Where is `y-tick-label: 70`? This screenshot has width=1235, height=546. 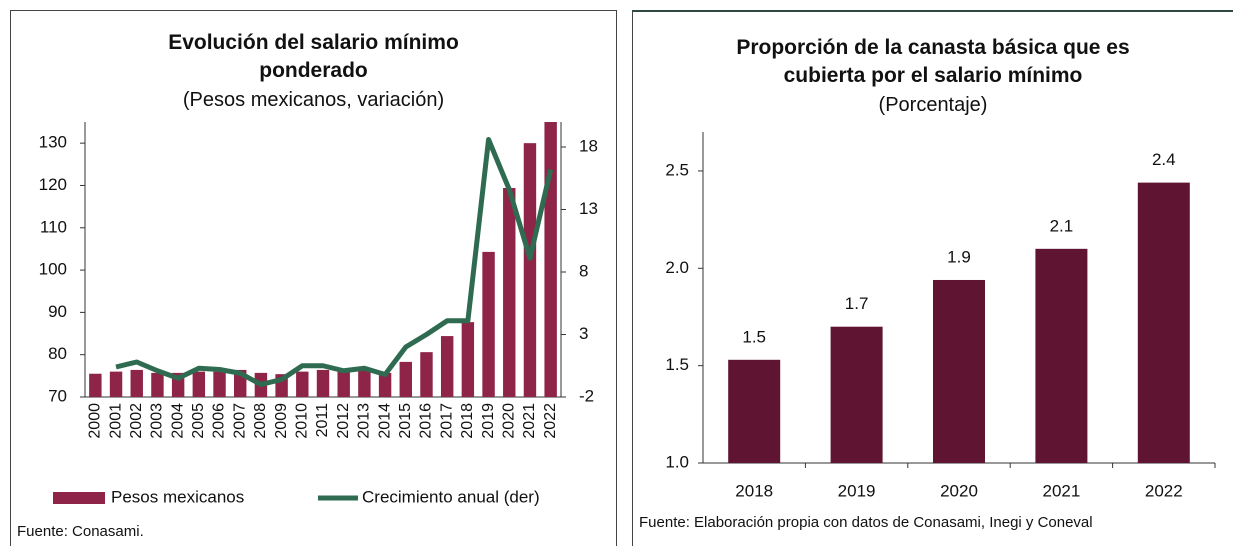 y-tick-label: 70 is located at coordinates (57, 395).